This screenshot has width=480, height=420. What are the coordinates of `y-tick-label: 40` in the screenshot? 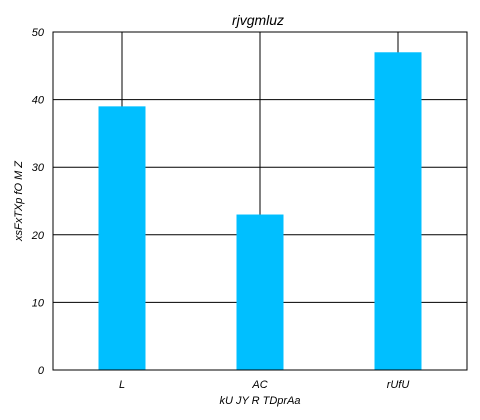 It's located at (38, 101).